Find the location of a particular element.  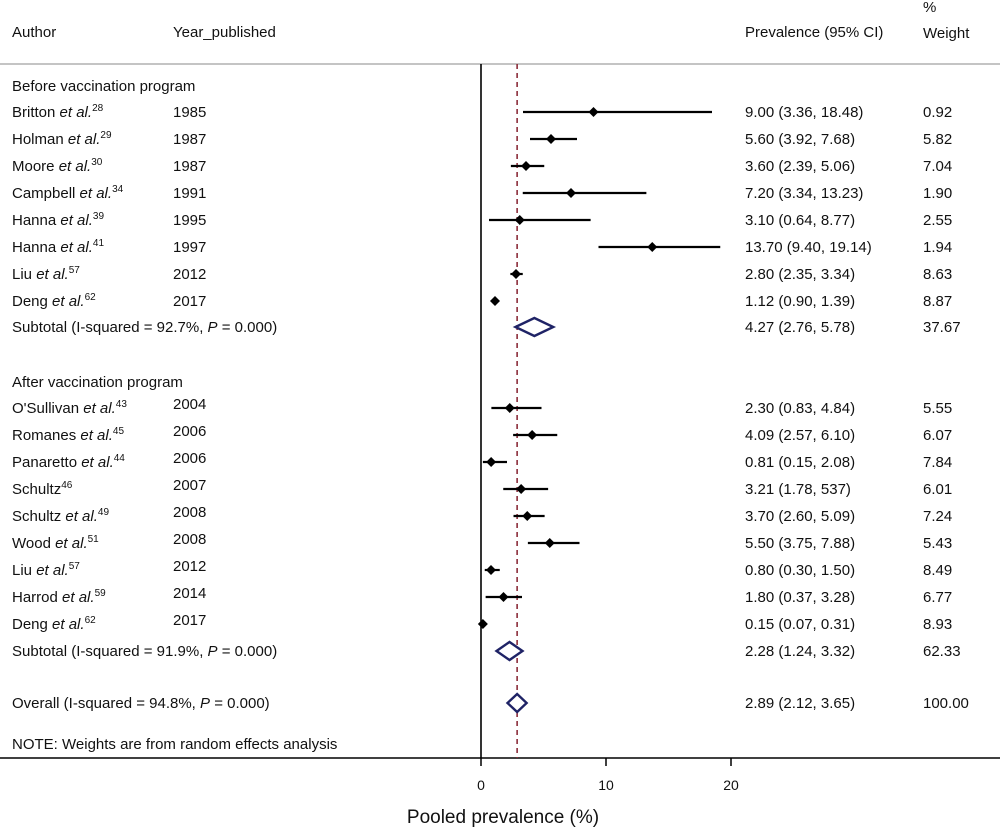

x-axis: 0 10 20 Pooled prevalence (%) is located at coordinates (573, 793).